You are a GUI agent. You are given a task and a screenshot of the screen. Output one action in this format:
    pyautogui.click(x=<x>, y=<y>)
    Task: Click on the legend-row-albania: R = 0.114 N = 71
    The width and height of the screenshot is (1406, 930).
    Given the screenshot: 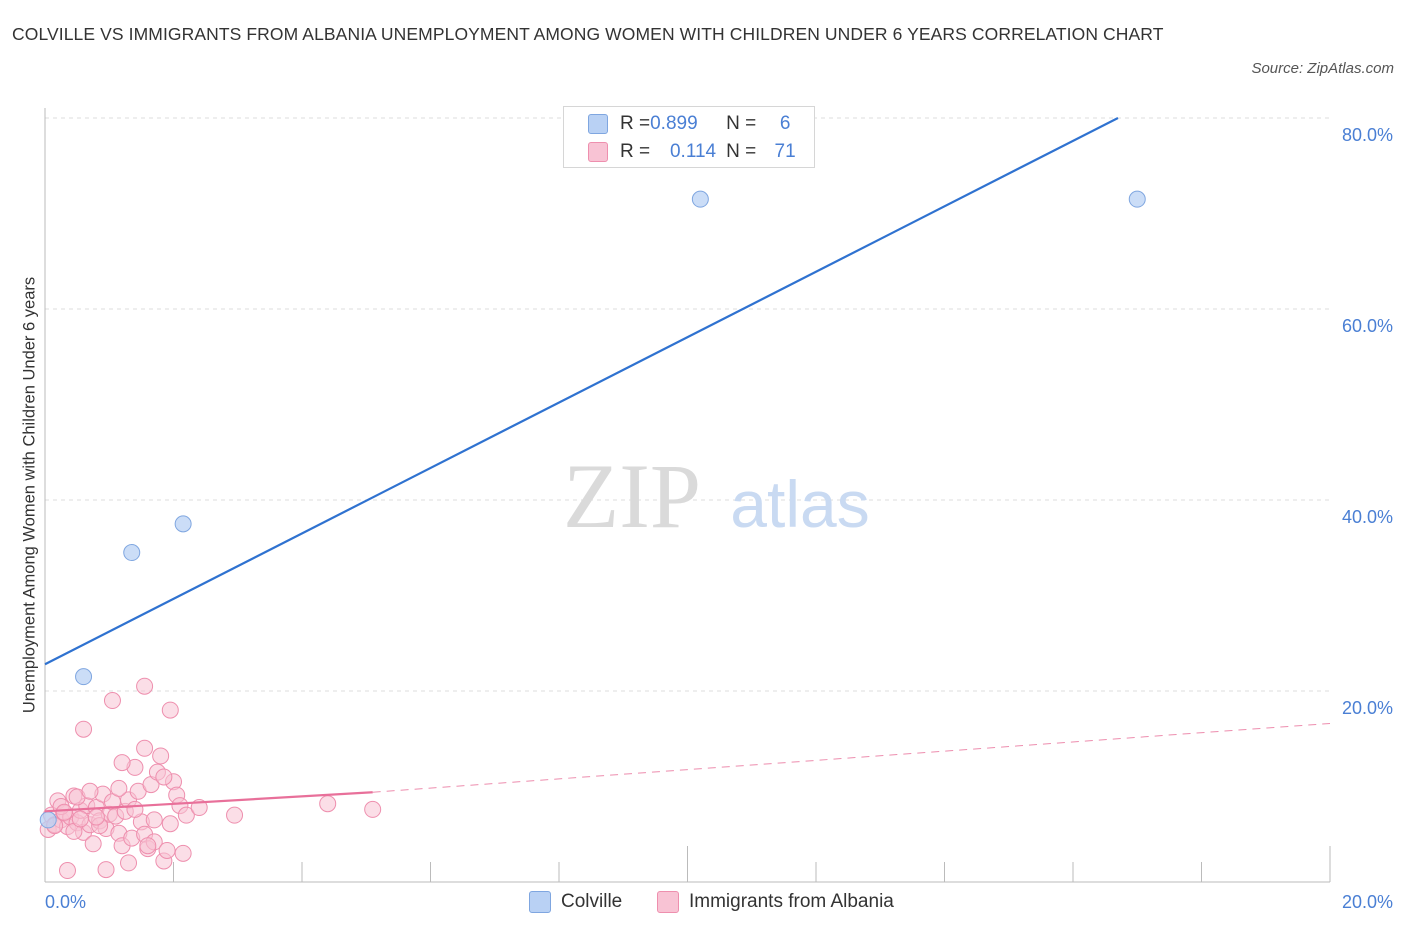 What is the action you would take?
    pyautogui.click(x=694, y=152)
    